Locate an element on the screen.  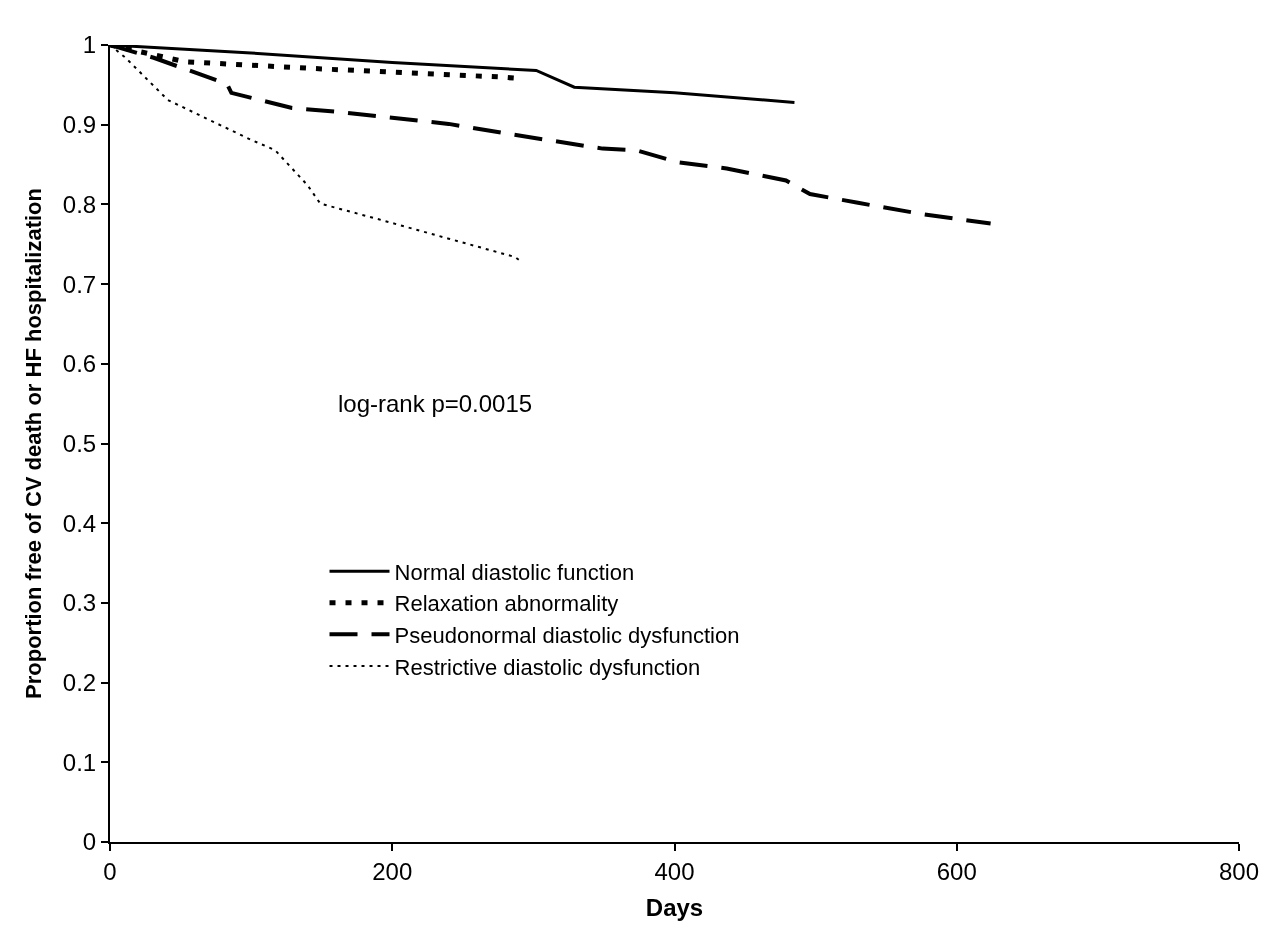
legend-label: Normal diastolic function is located at coordinates (514, 572).